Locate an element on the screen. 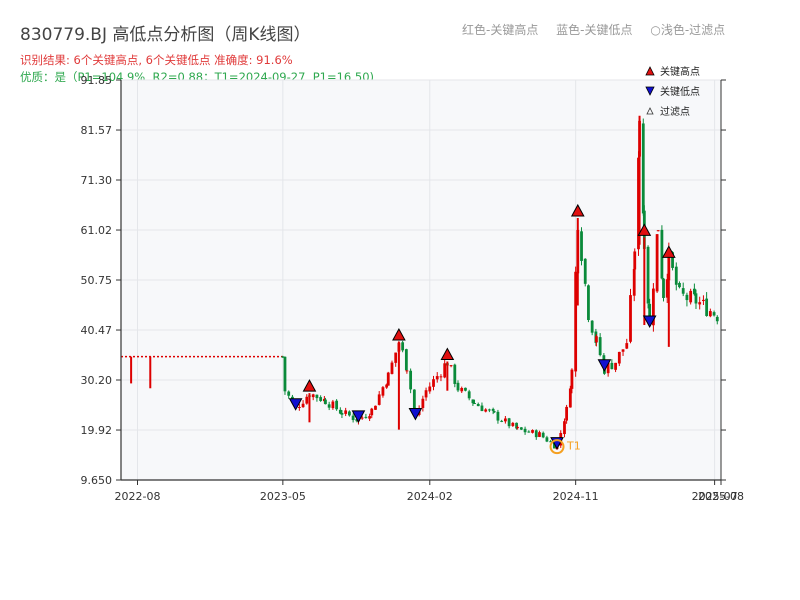 This screenshot has width=800, height=600. top-legend-light: ○浅色-过滤点 is located at coordinates (688, 30).